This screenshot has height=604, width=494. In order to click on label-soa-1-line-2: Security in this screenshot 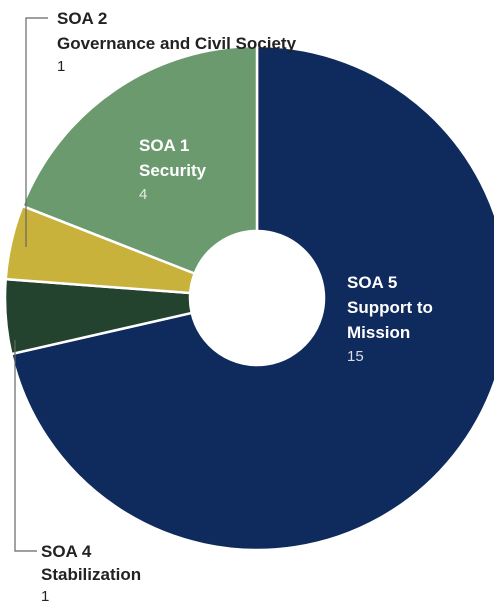, I will do `click(173, 170)`.